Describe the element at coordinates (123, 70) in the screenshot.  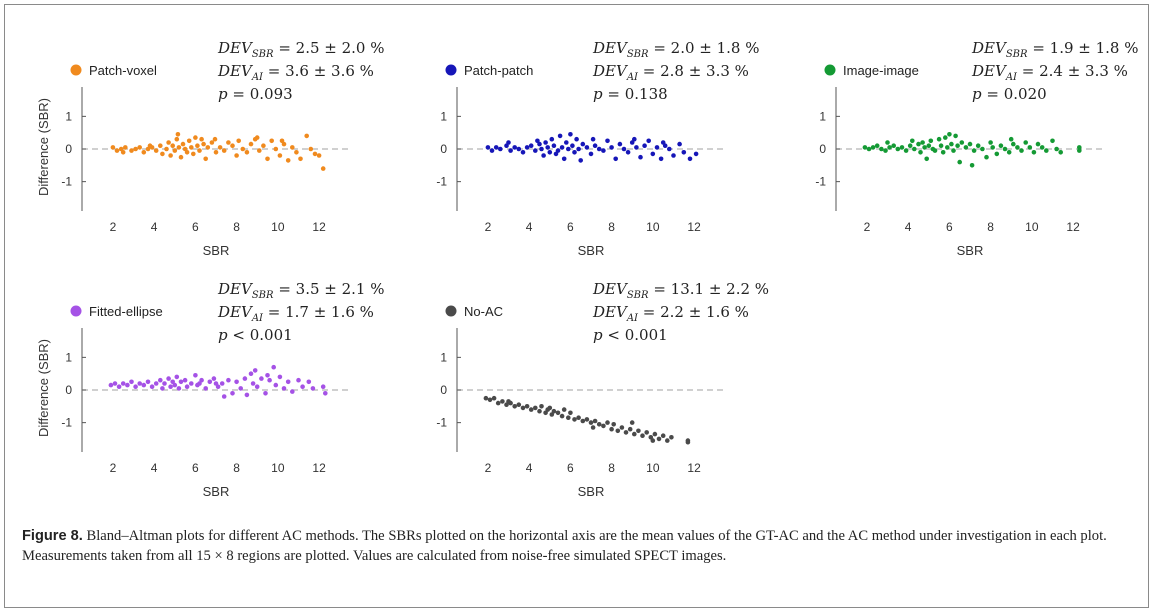
I see `legend-label: Patch-voxel` at that location.